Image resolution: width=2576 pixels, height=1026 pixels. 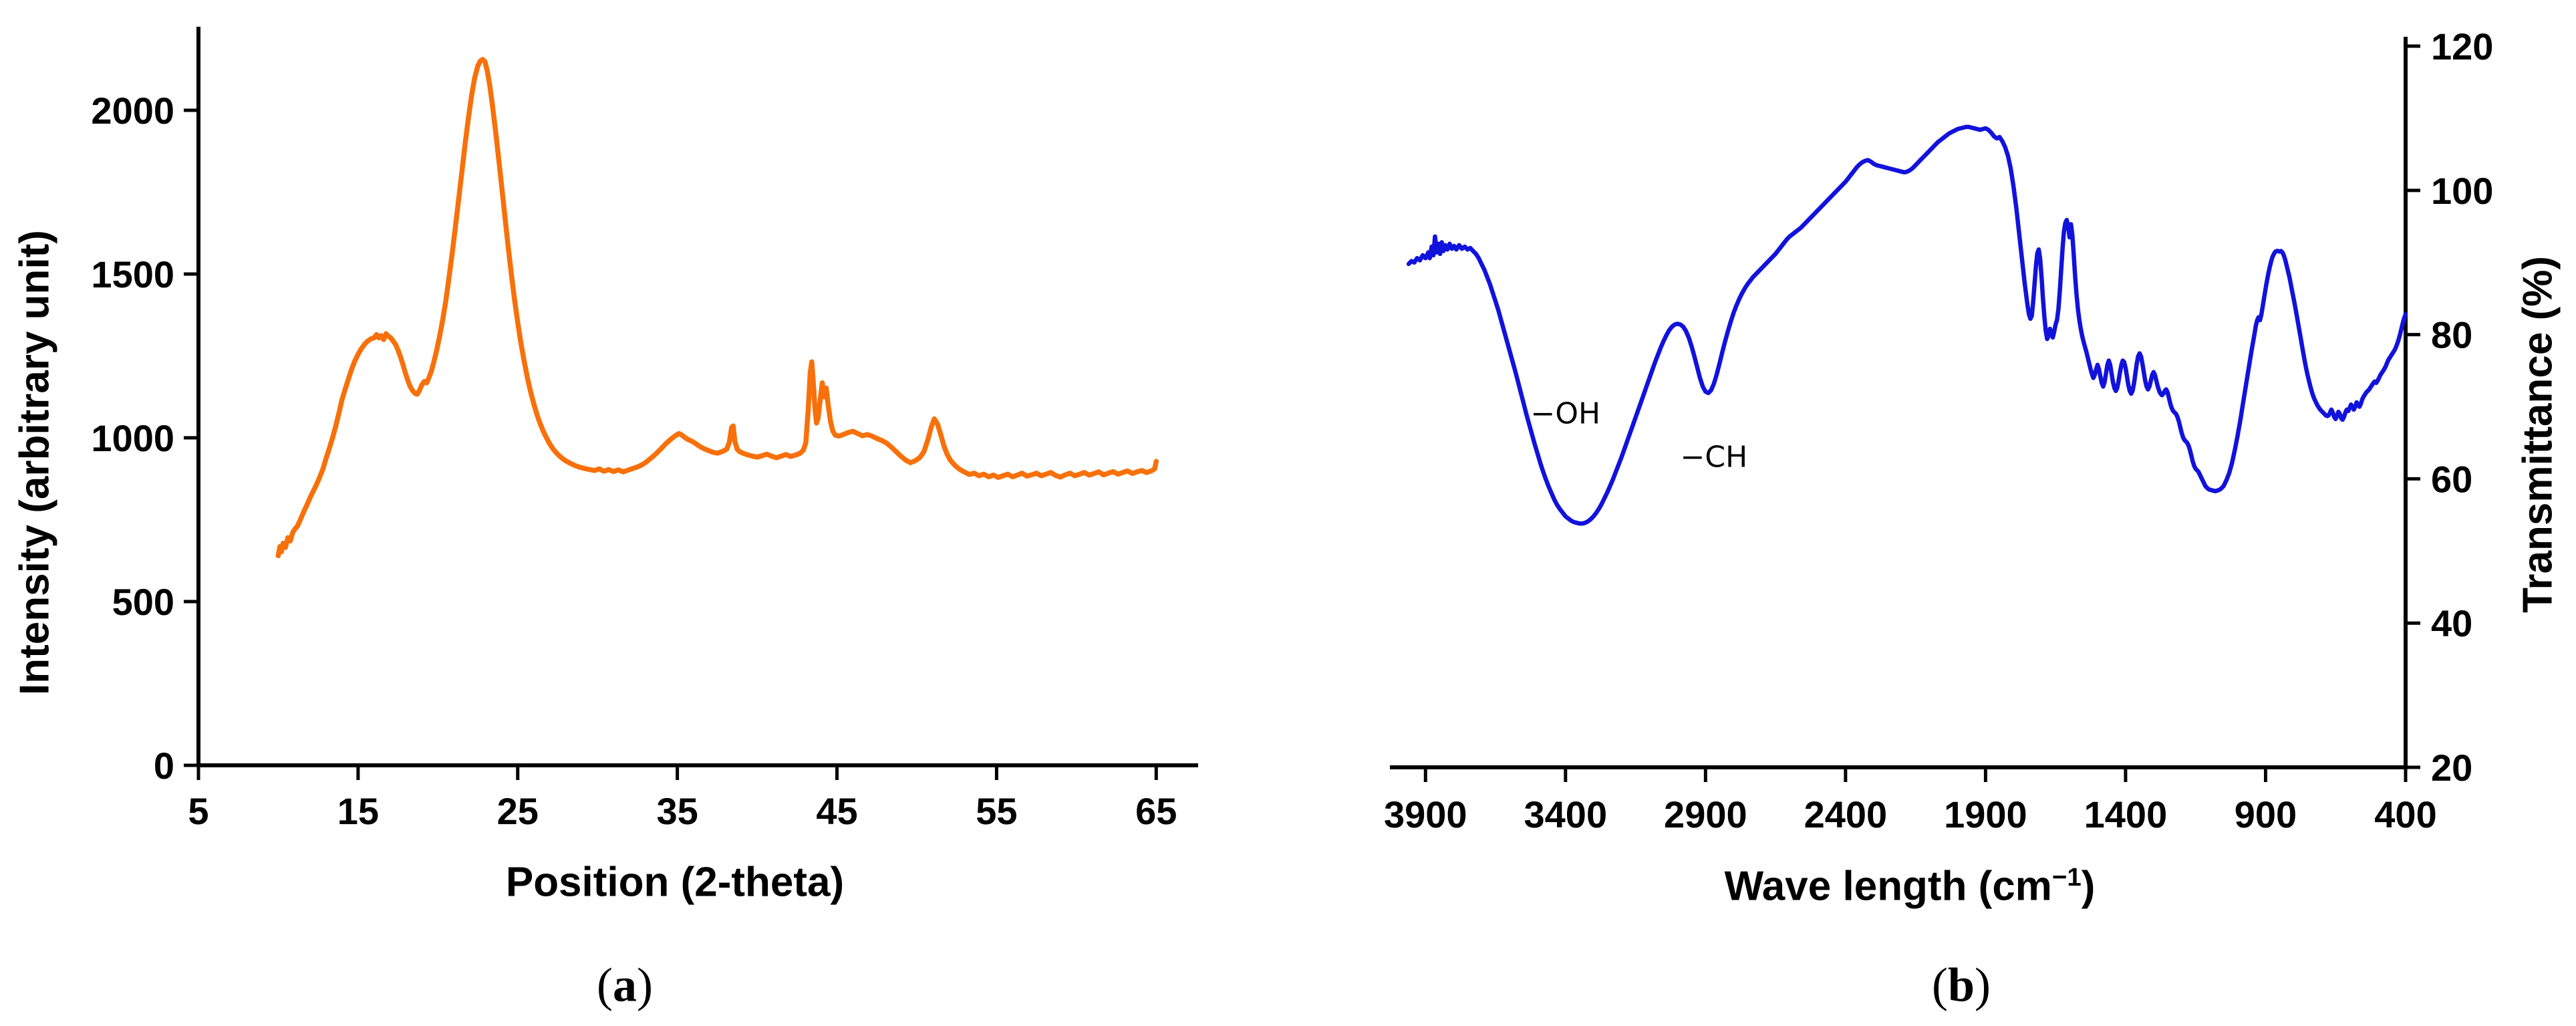 What do you see at coordinates (164, 766) in the screenshot?
I see `xrd-y-tick-label: 0` at bounding box center [164, 766].